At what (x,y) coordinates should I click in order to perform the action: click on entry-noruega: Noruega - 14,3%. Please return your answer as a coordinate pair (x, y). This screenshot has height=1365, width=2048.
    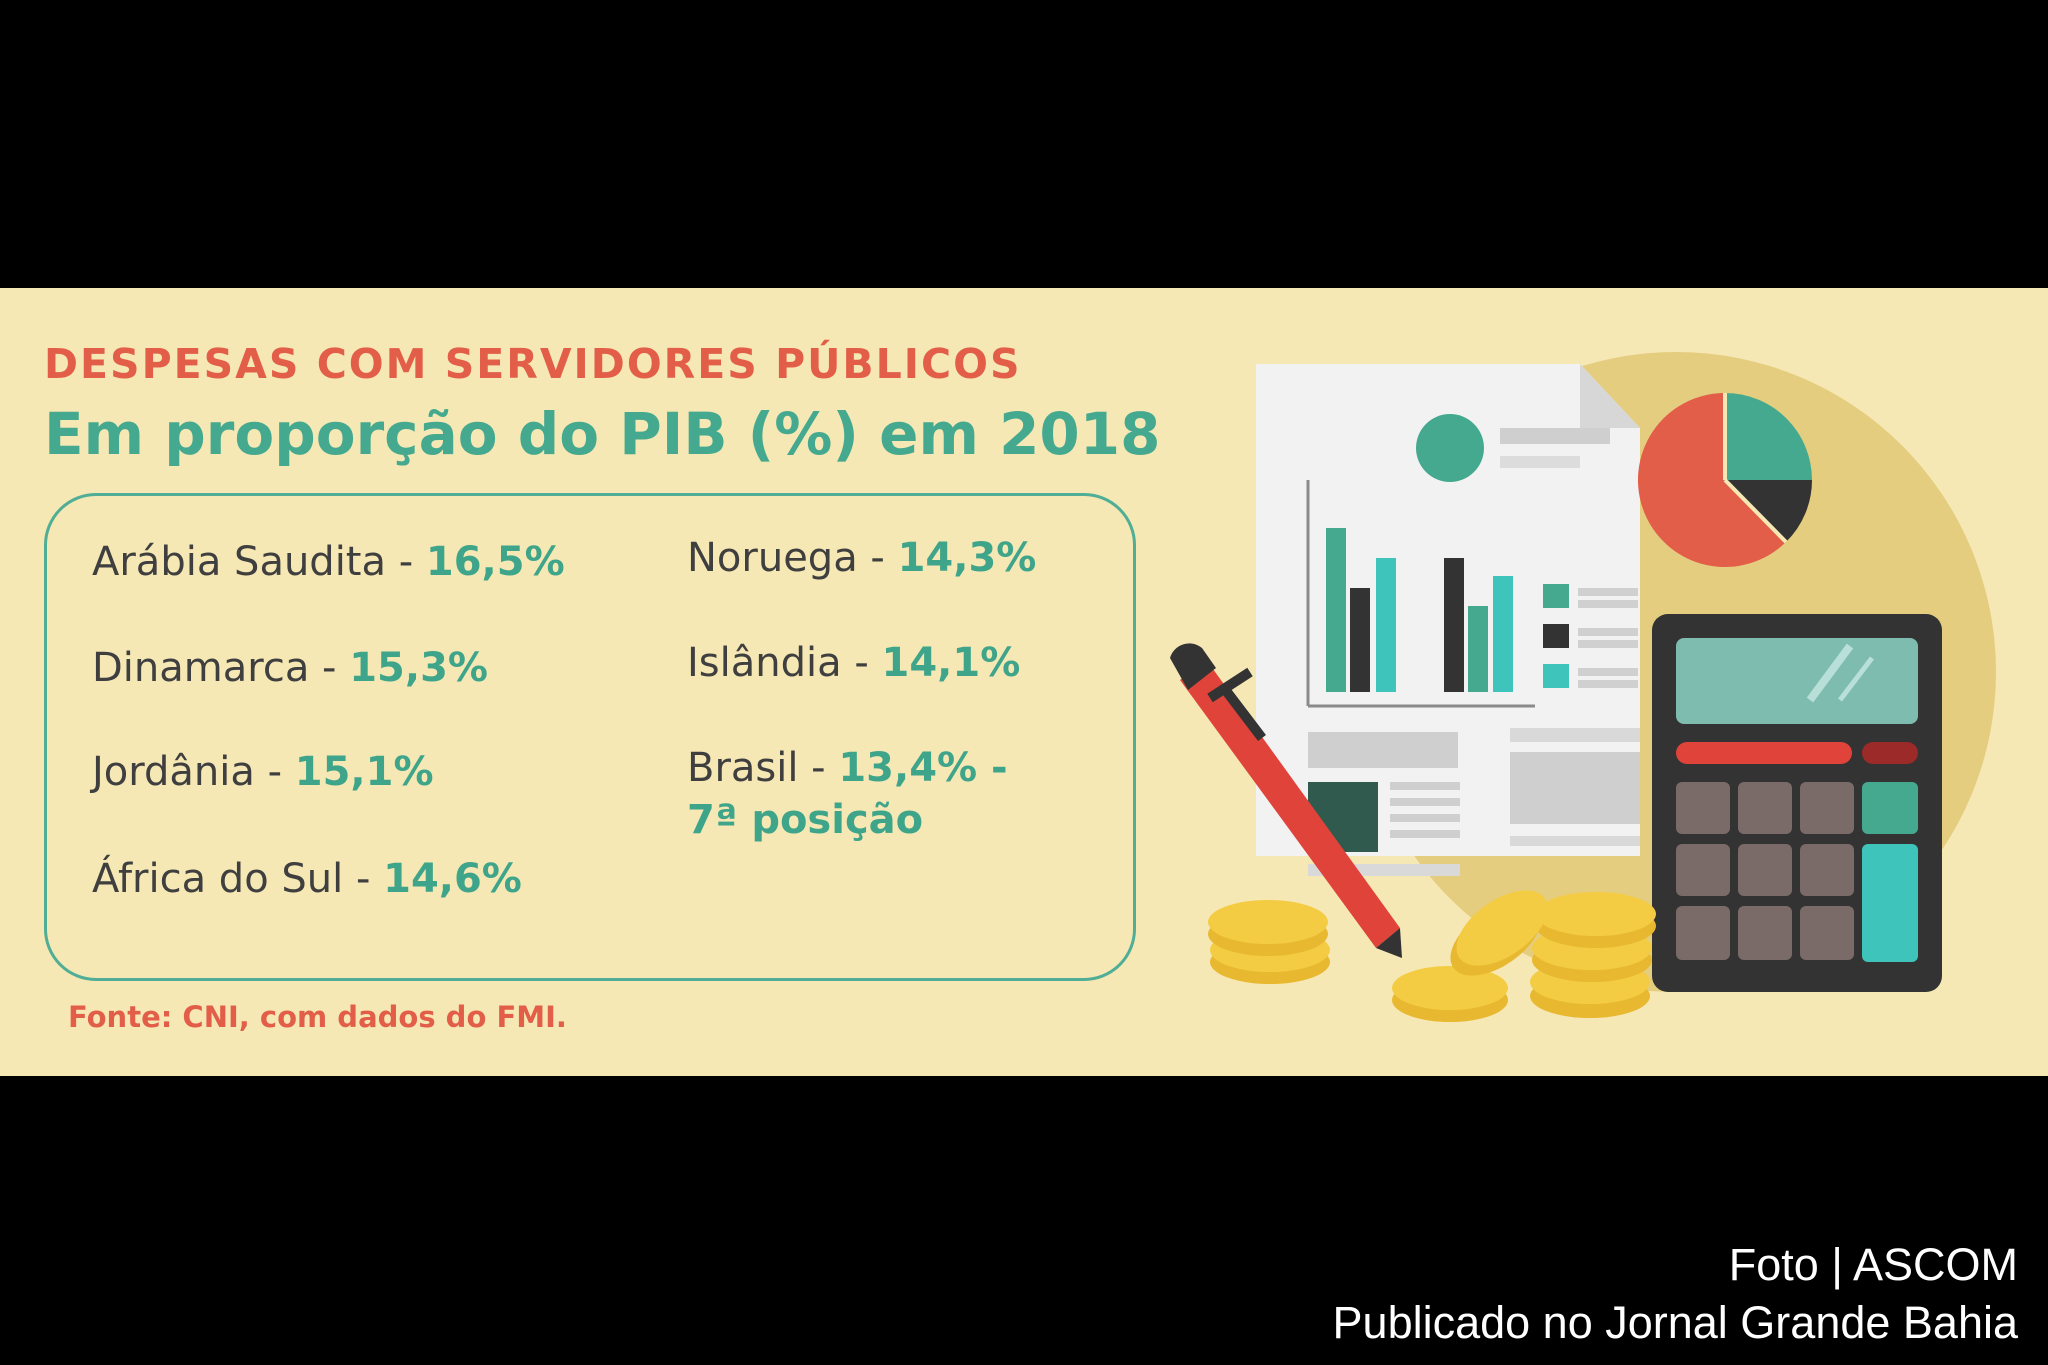
    Looking at the image, I should click on (861, 558).